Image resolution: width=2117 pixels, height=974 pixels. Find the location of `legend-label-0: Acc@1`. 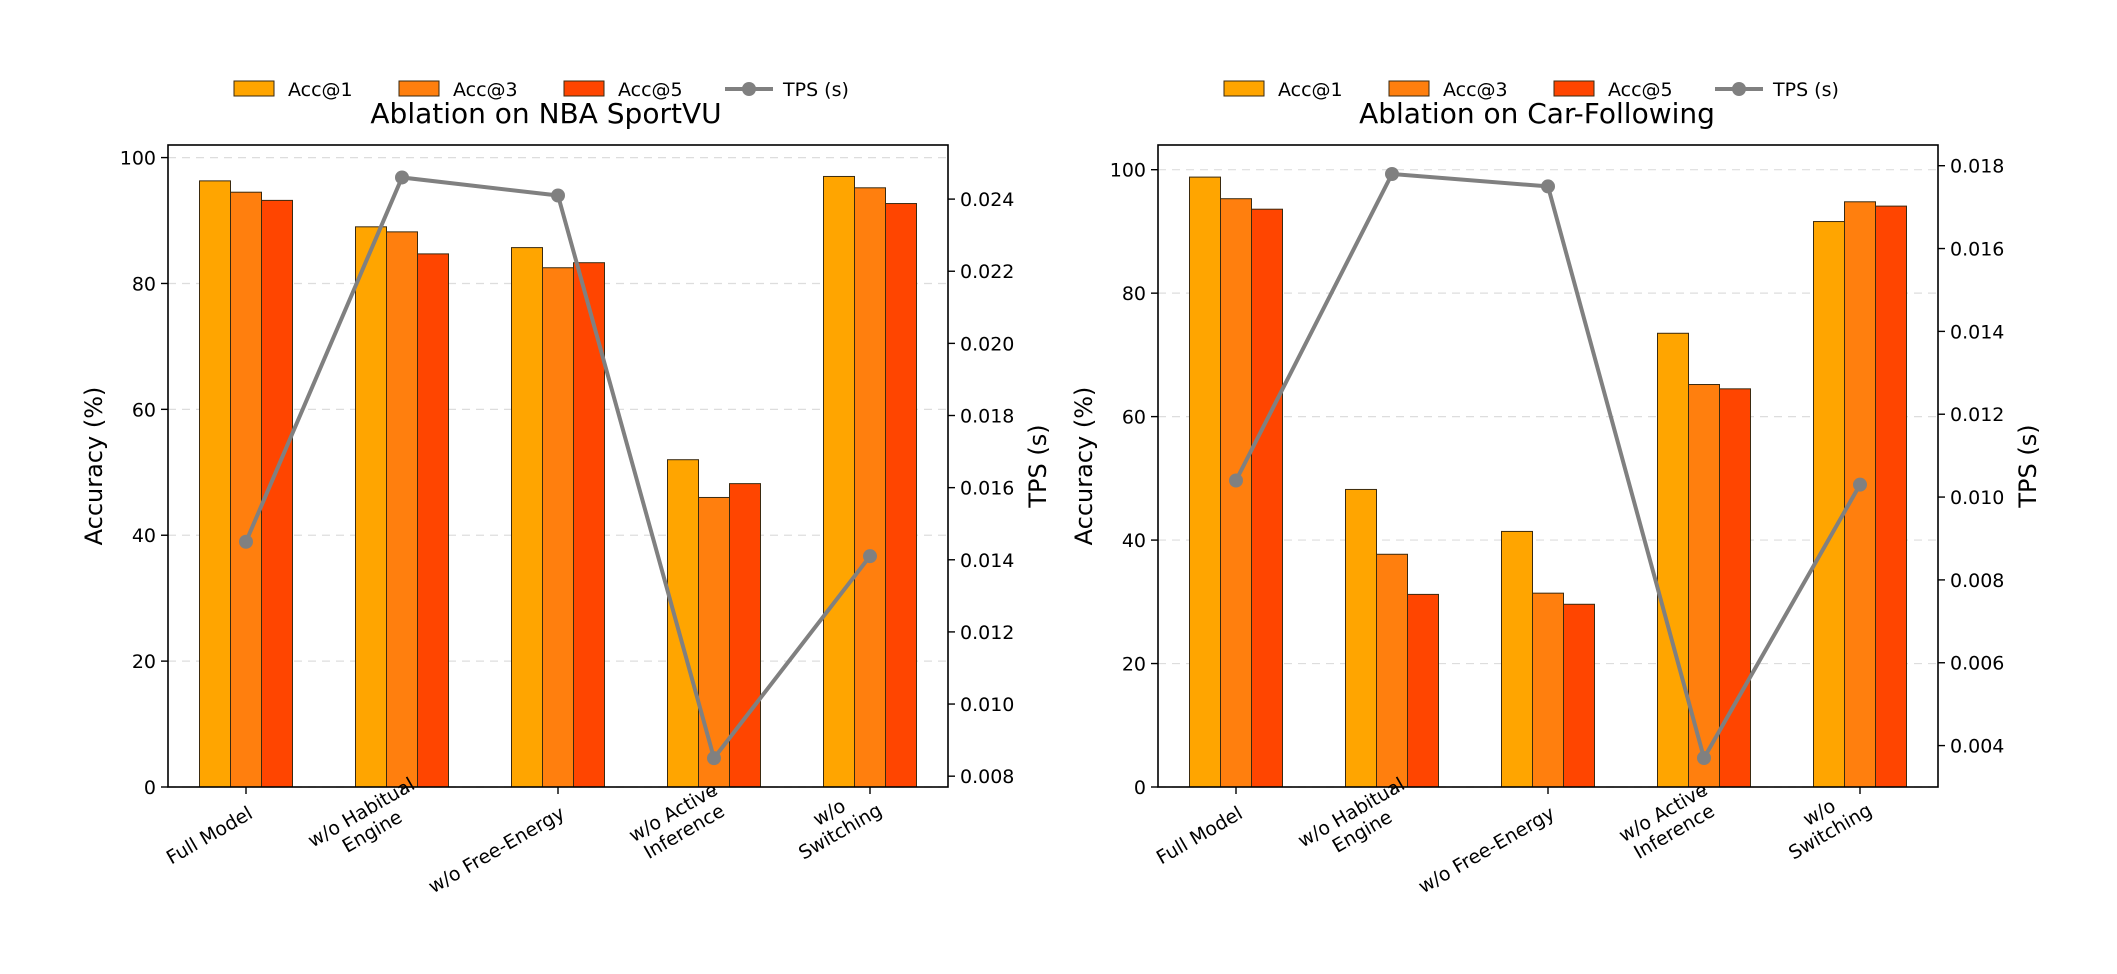

legend-label-0: Acc@1 is located at coordinates (1310, 90).